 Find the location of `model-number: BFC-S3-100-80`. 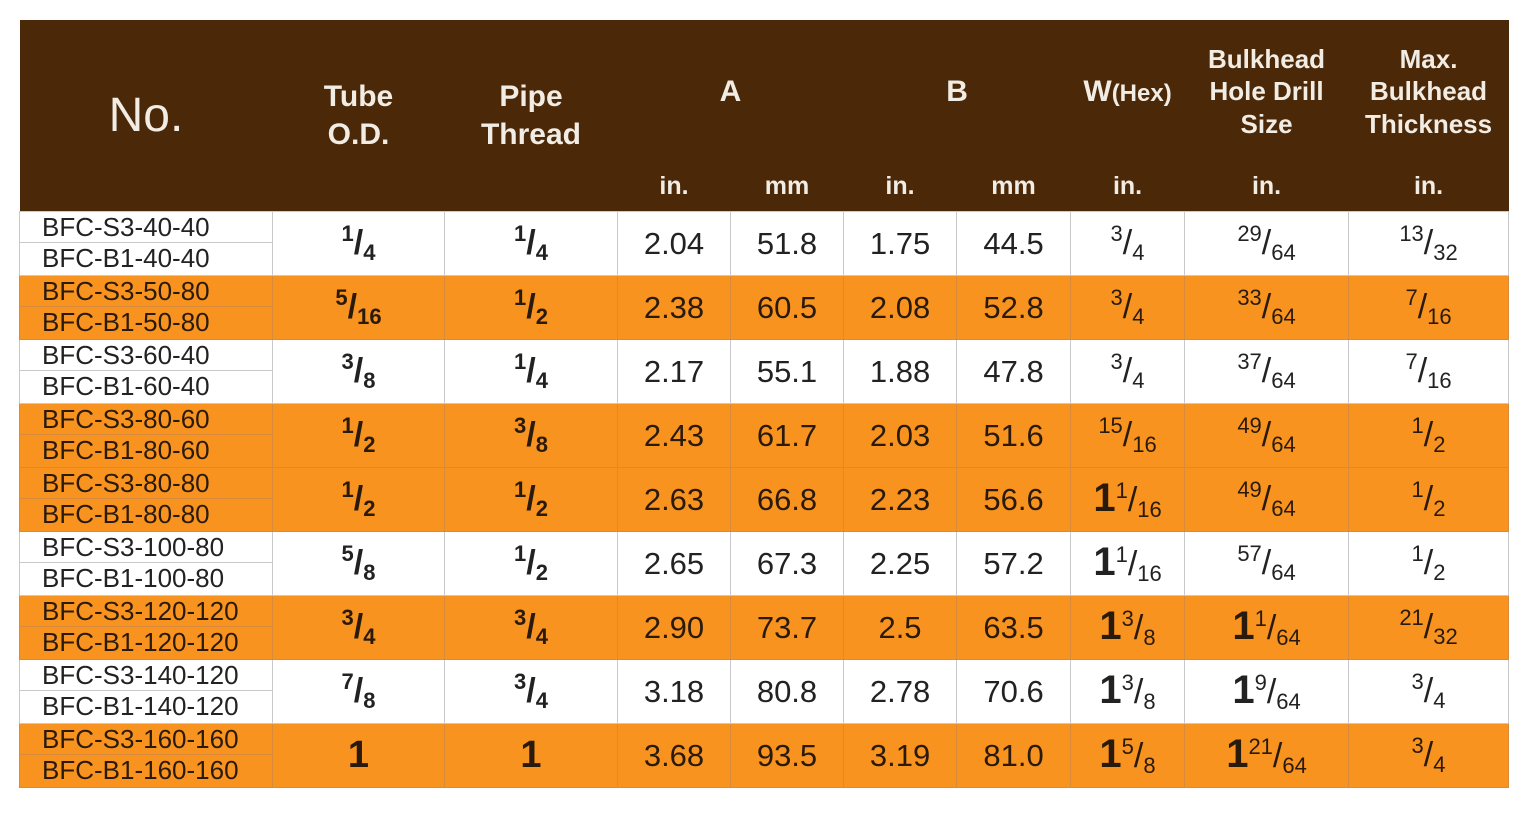

model-number: BFC-S3-100-80 is located at coordinates (146, 547).